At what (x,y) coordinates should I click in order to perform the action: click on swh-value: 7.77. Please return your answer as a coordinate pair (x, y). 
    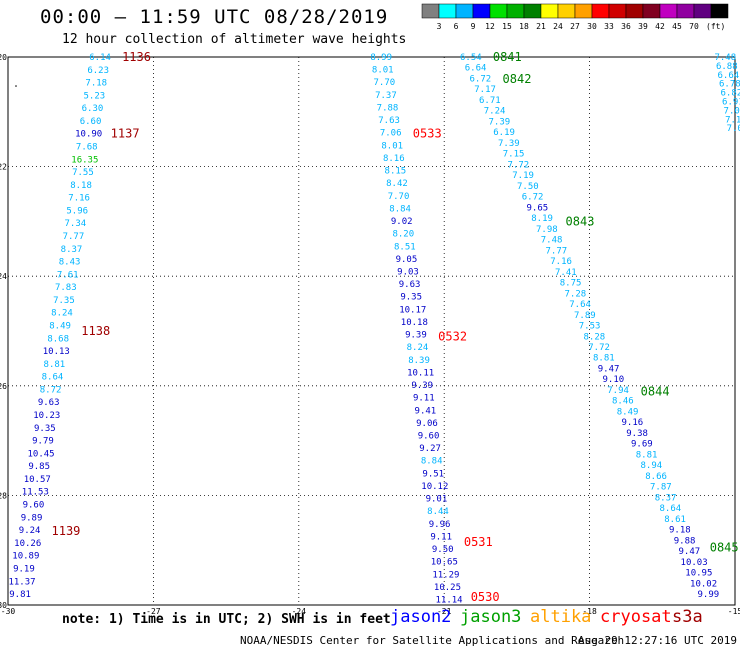
    Looking at the image, I should click on (557, 251).